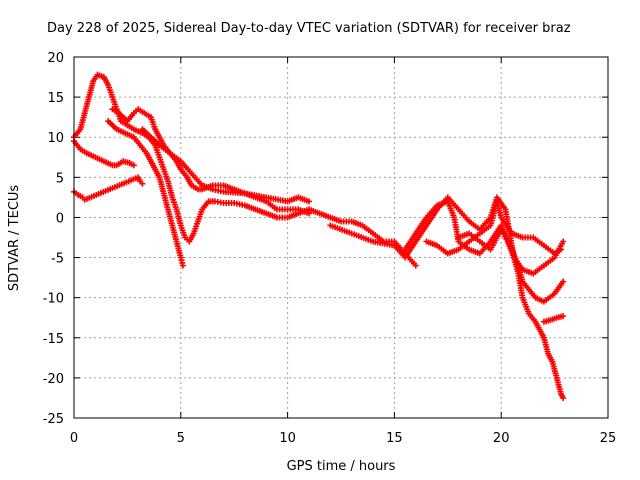 The width and height of the screenshot is (640, 480). What do you see at coordinates (55, 138) in the screenshot?
I see `y-tick-label: 10` at bounding box center [55, 138].